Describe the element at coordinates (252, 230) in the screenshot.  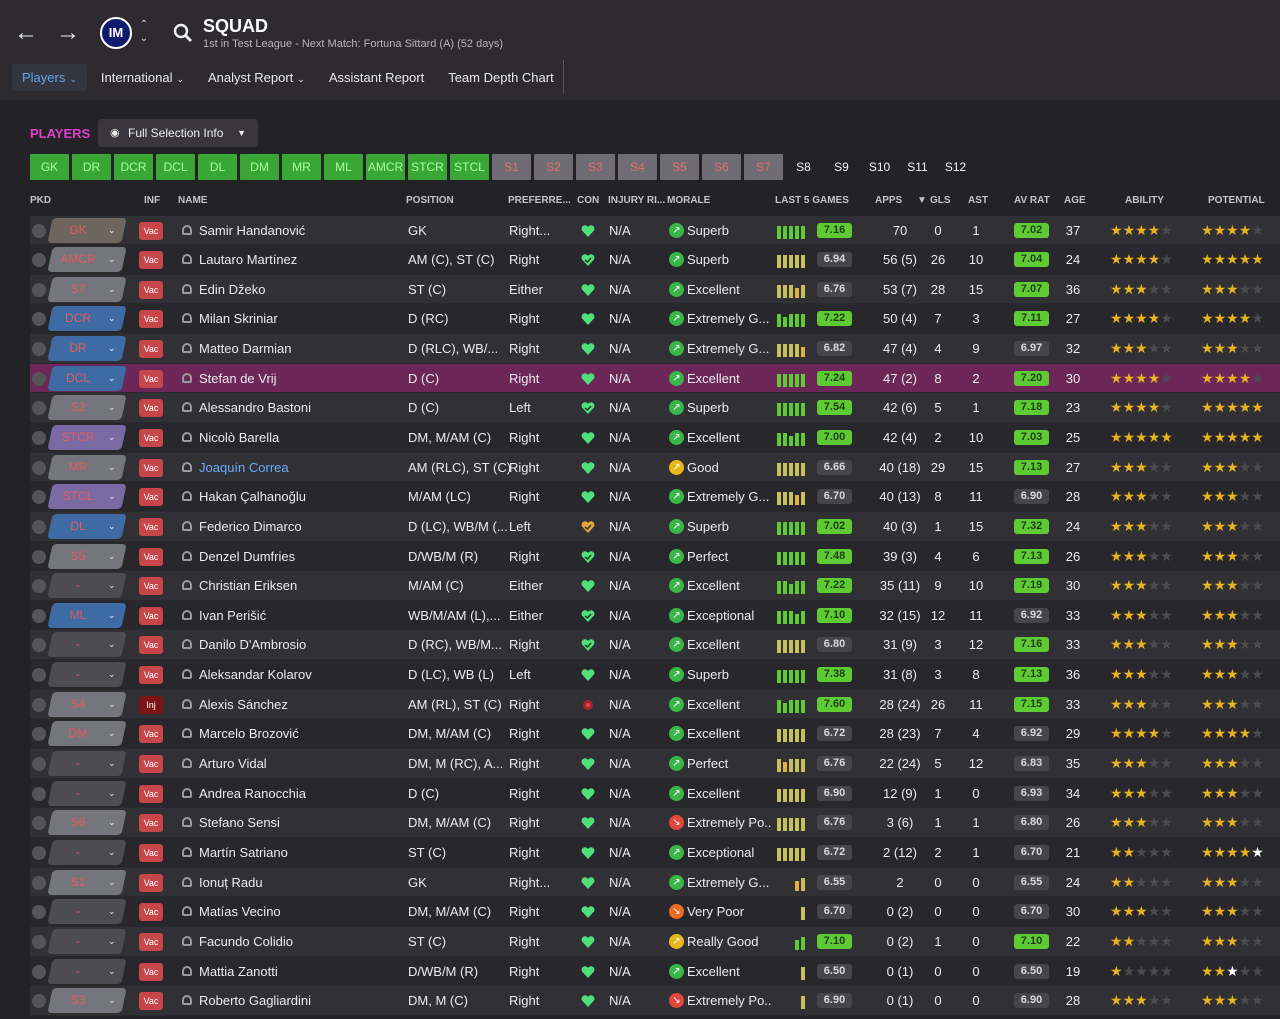
I see `player-name: Samir Handanović` at that location.